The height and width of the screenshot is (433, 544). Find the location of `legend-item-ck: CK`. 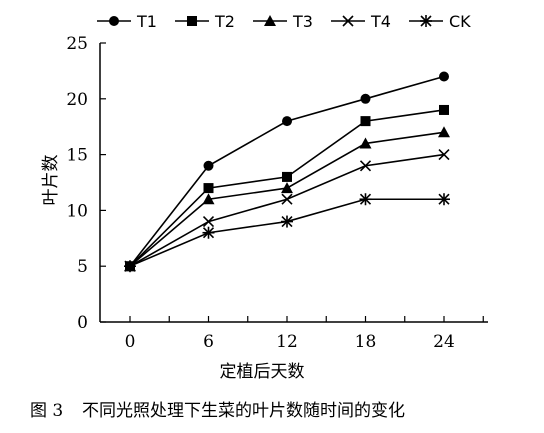

legend-item-ck: CK is located at coordinates (440, 21).